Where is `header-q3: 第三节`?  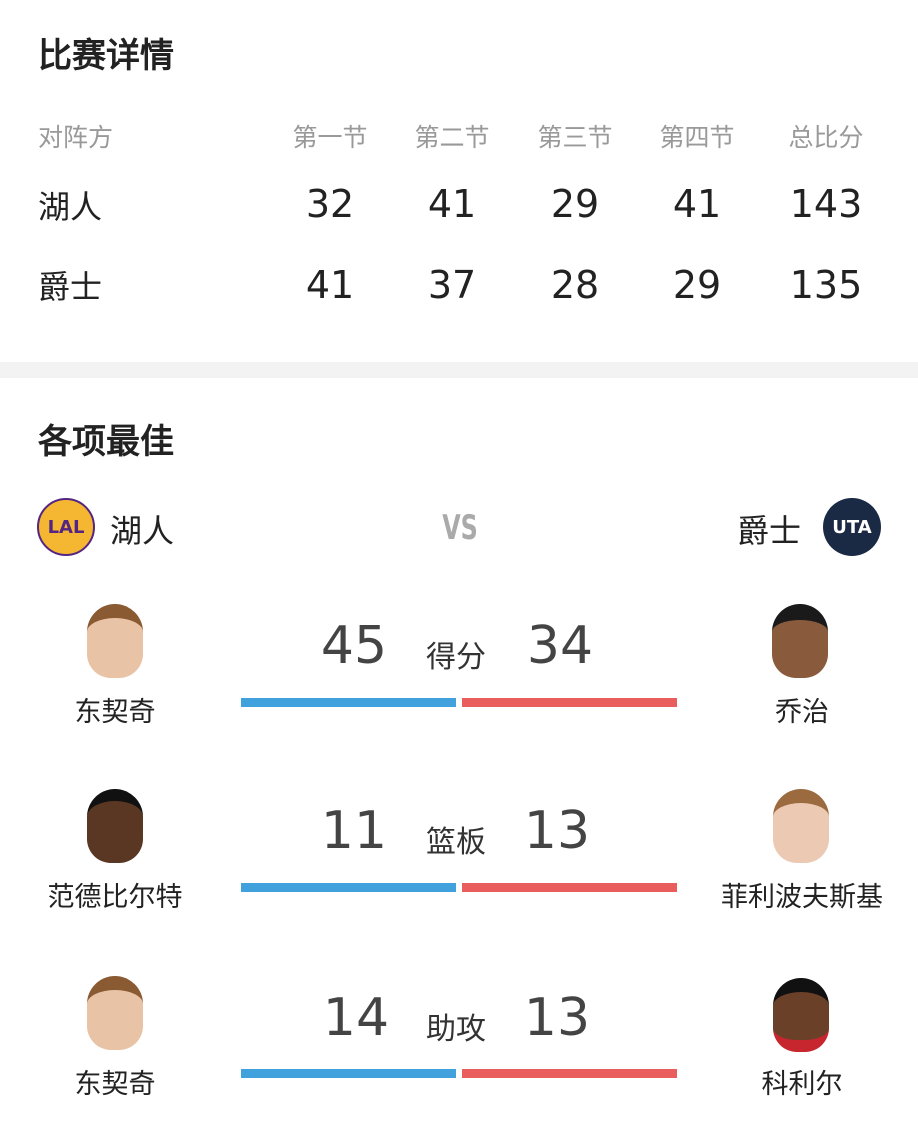
header-q3: 第三节 is located at coordinates (575, 137).